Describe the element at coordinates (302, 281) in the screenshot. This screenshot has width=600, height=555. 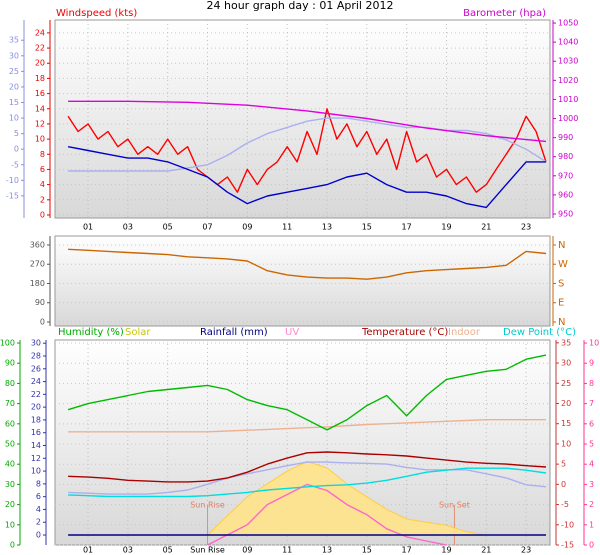
I see `plot-area` at that location.